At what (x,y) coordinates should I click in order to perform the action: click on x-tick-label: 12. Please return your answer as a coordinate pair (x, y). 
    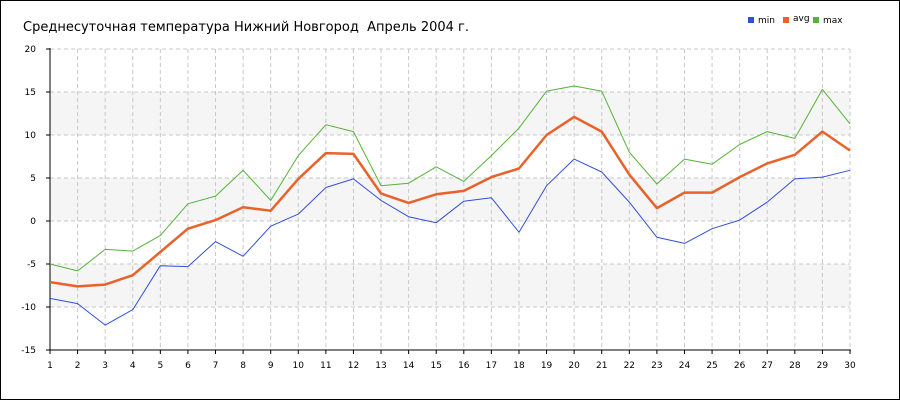
    Looking at the image, I should click on (353, 366).